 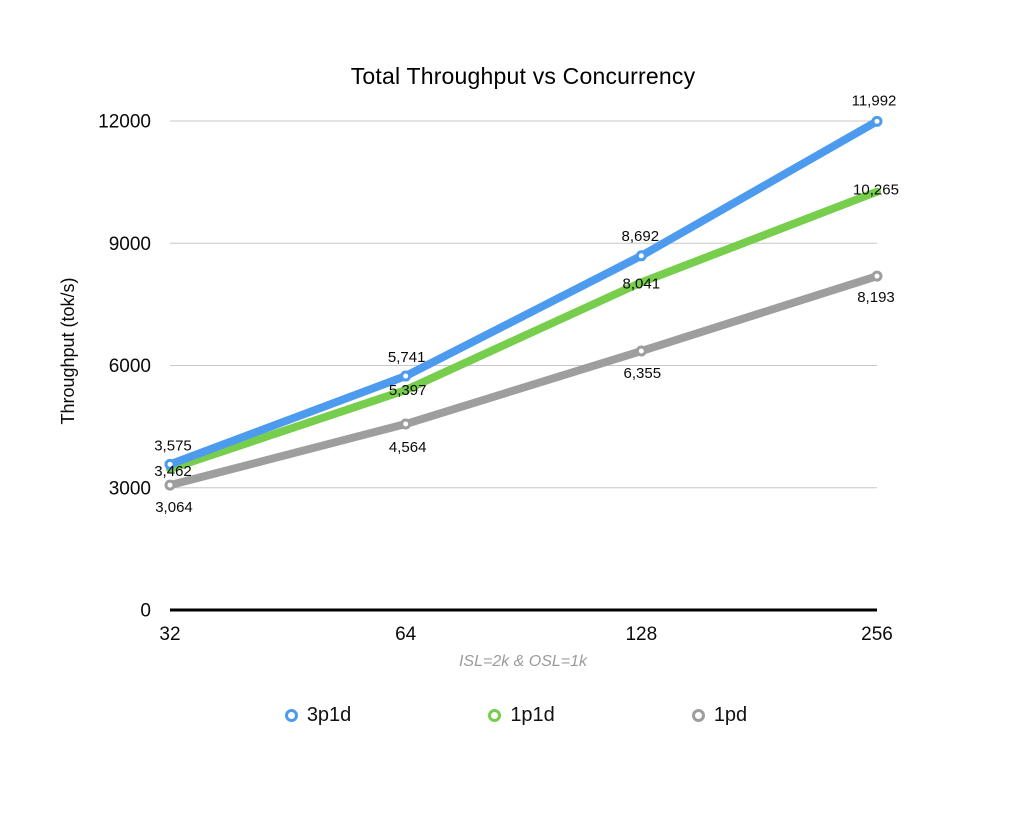 I want to click on legend-item-3p1d: 3p1d, so click(x=318, y=715).